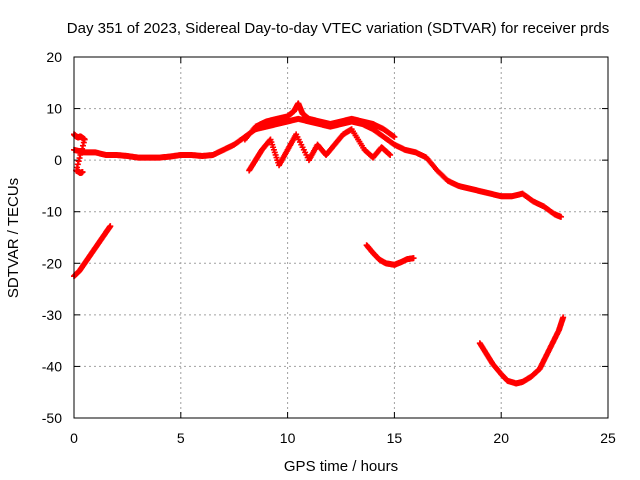  Describe the element at coordinates (320, 150) in the screenshot. I see `series-dip-arcs` at that location.